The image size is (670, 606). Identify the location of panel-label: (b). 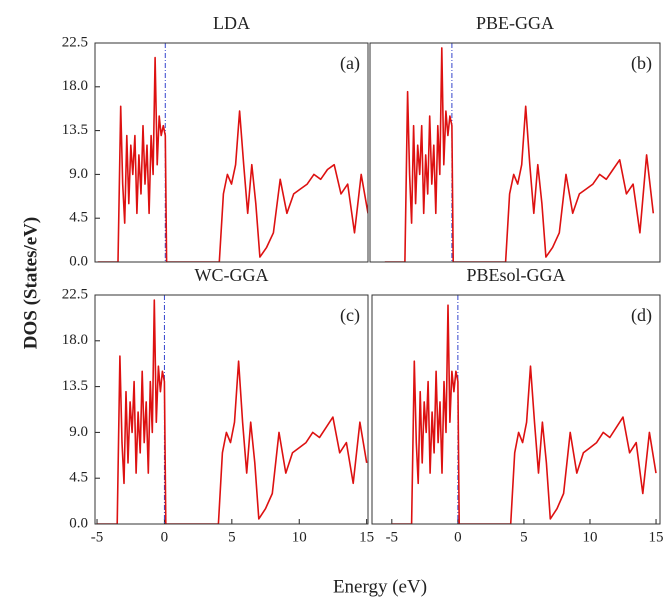
(641, 63).